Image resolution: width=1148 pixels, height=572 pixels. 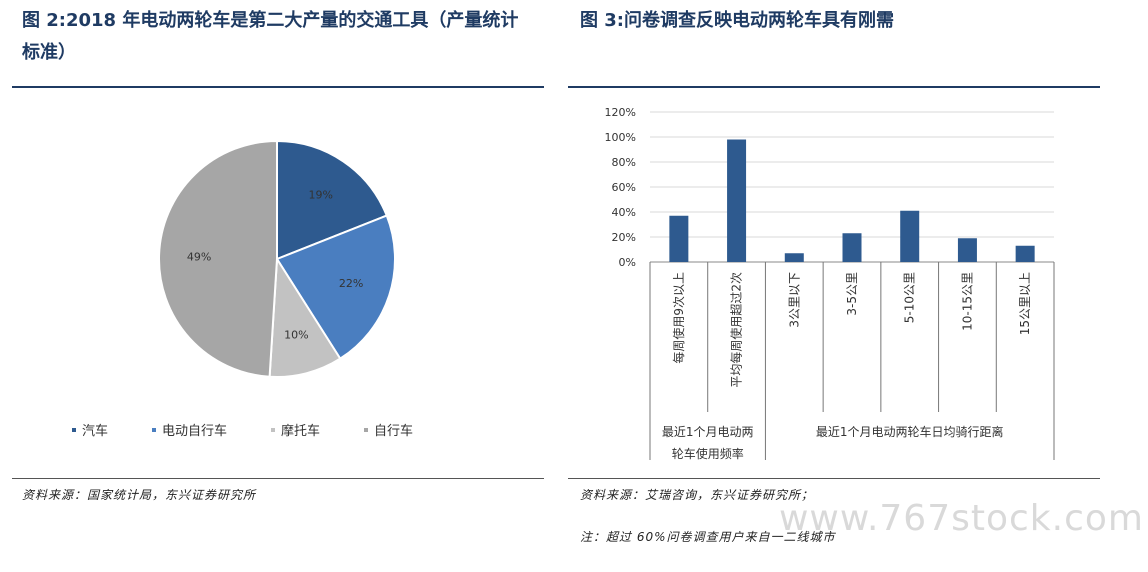 What do you see at coordinates (394, 431) in the screenshot?
I see `legend-label-3: 自行车` at bounding box center [394, 431].